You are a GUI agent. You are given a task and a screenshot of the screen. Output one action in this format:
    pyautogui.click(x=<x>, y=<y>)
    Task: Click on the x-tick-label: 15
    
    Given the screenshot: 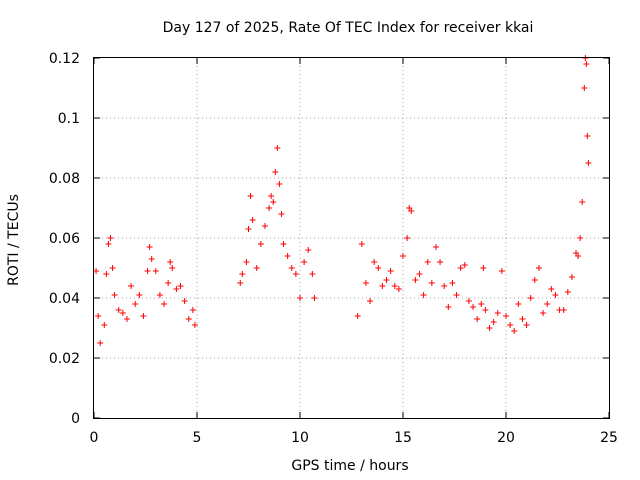 What is the action you would take?
    pyautogui.click(x=403, y=438)
    